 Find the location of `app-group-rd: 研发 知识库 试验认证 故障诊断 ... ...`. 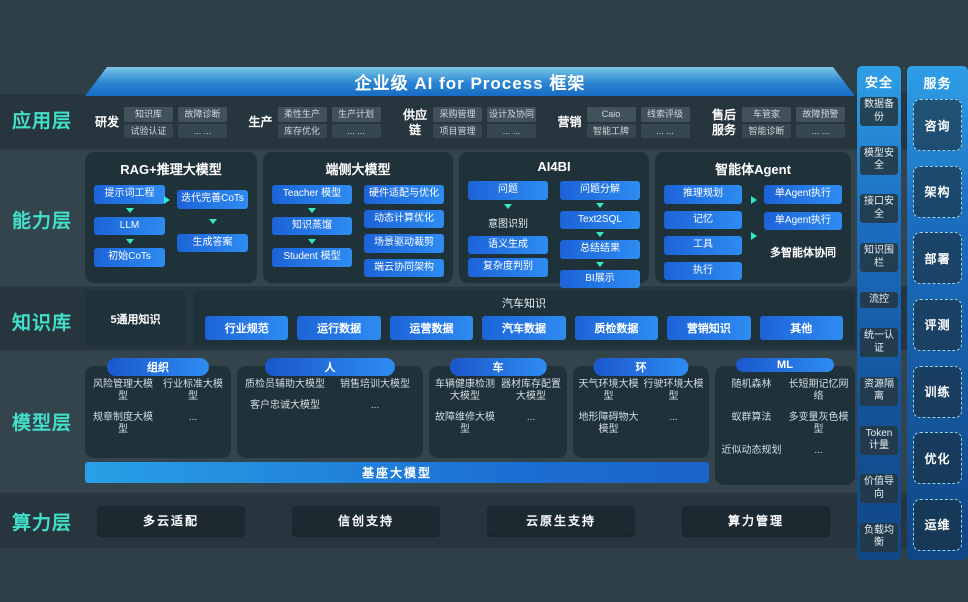

app-group-rd: 研发 知识库 试验认证 故障诊断 ... ... is located at coordinates (161, 122).